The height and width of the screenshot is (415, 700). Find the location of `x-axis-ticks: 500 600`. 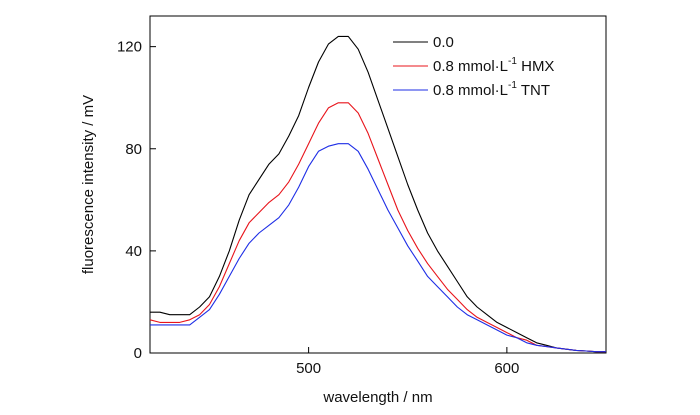

x-axis-ticks: 500 600 is located at coordinates (407, 362).